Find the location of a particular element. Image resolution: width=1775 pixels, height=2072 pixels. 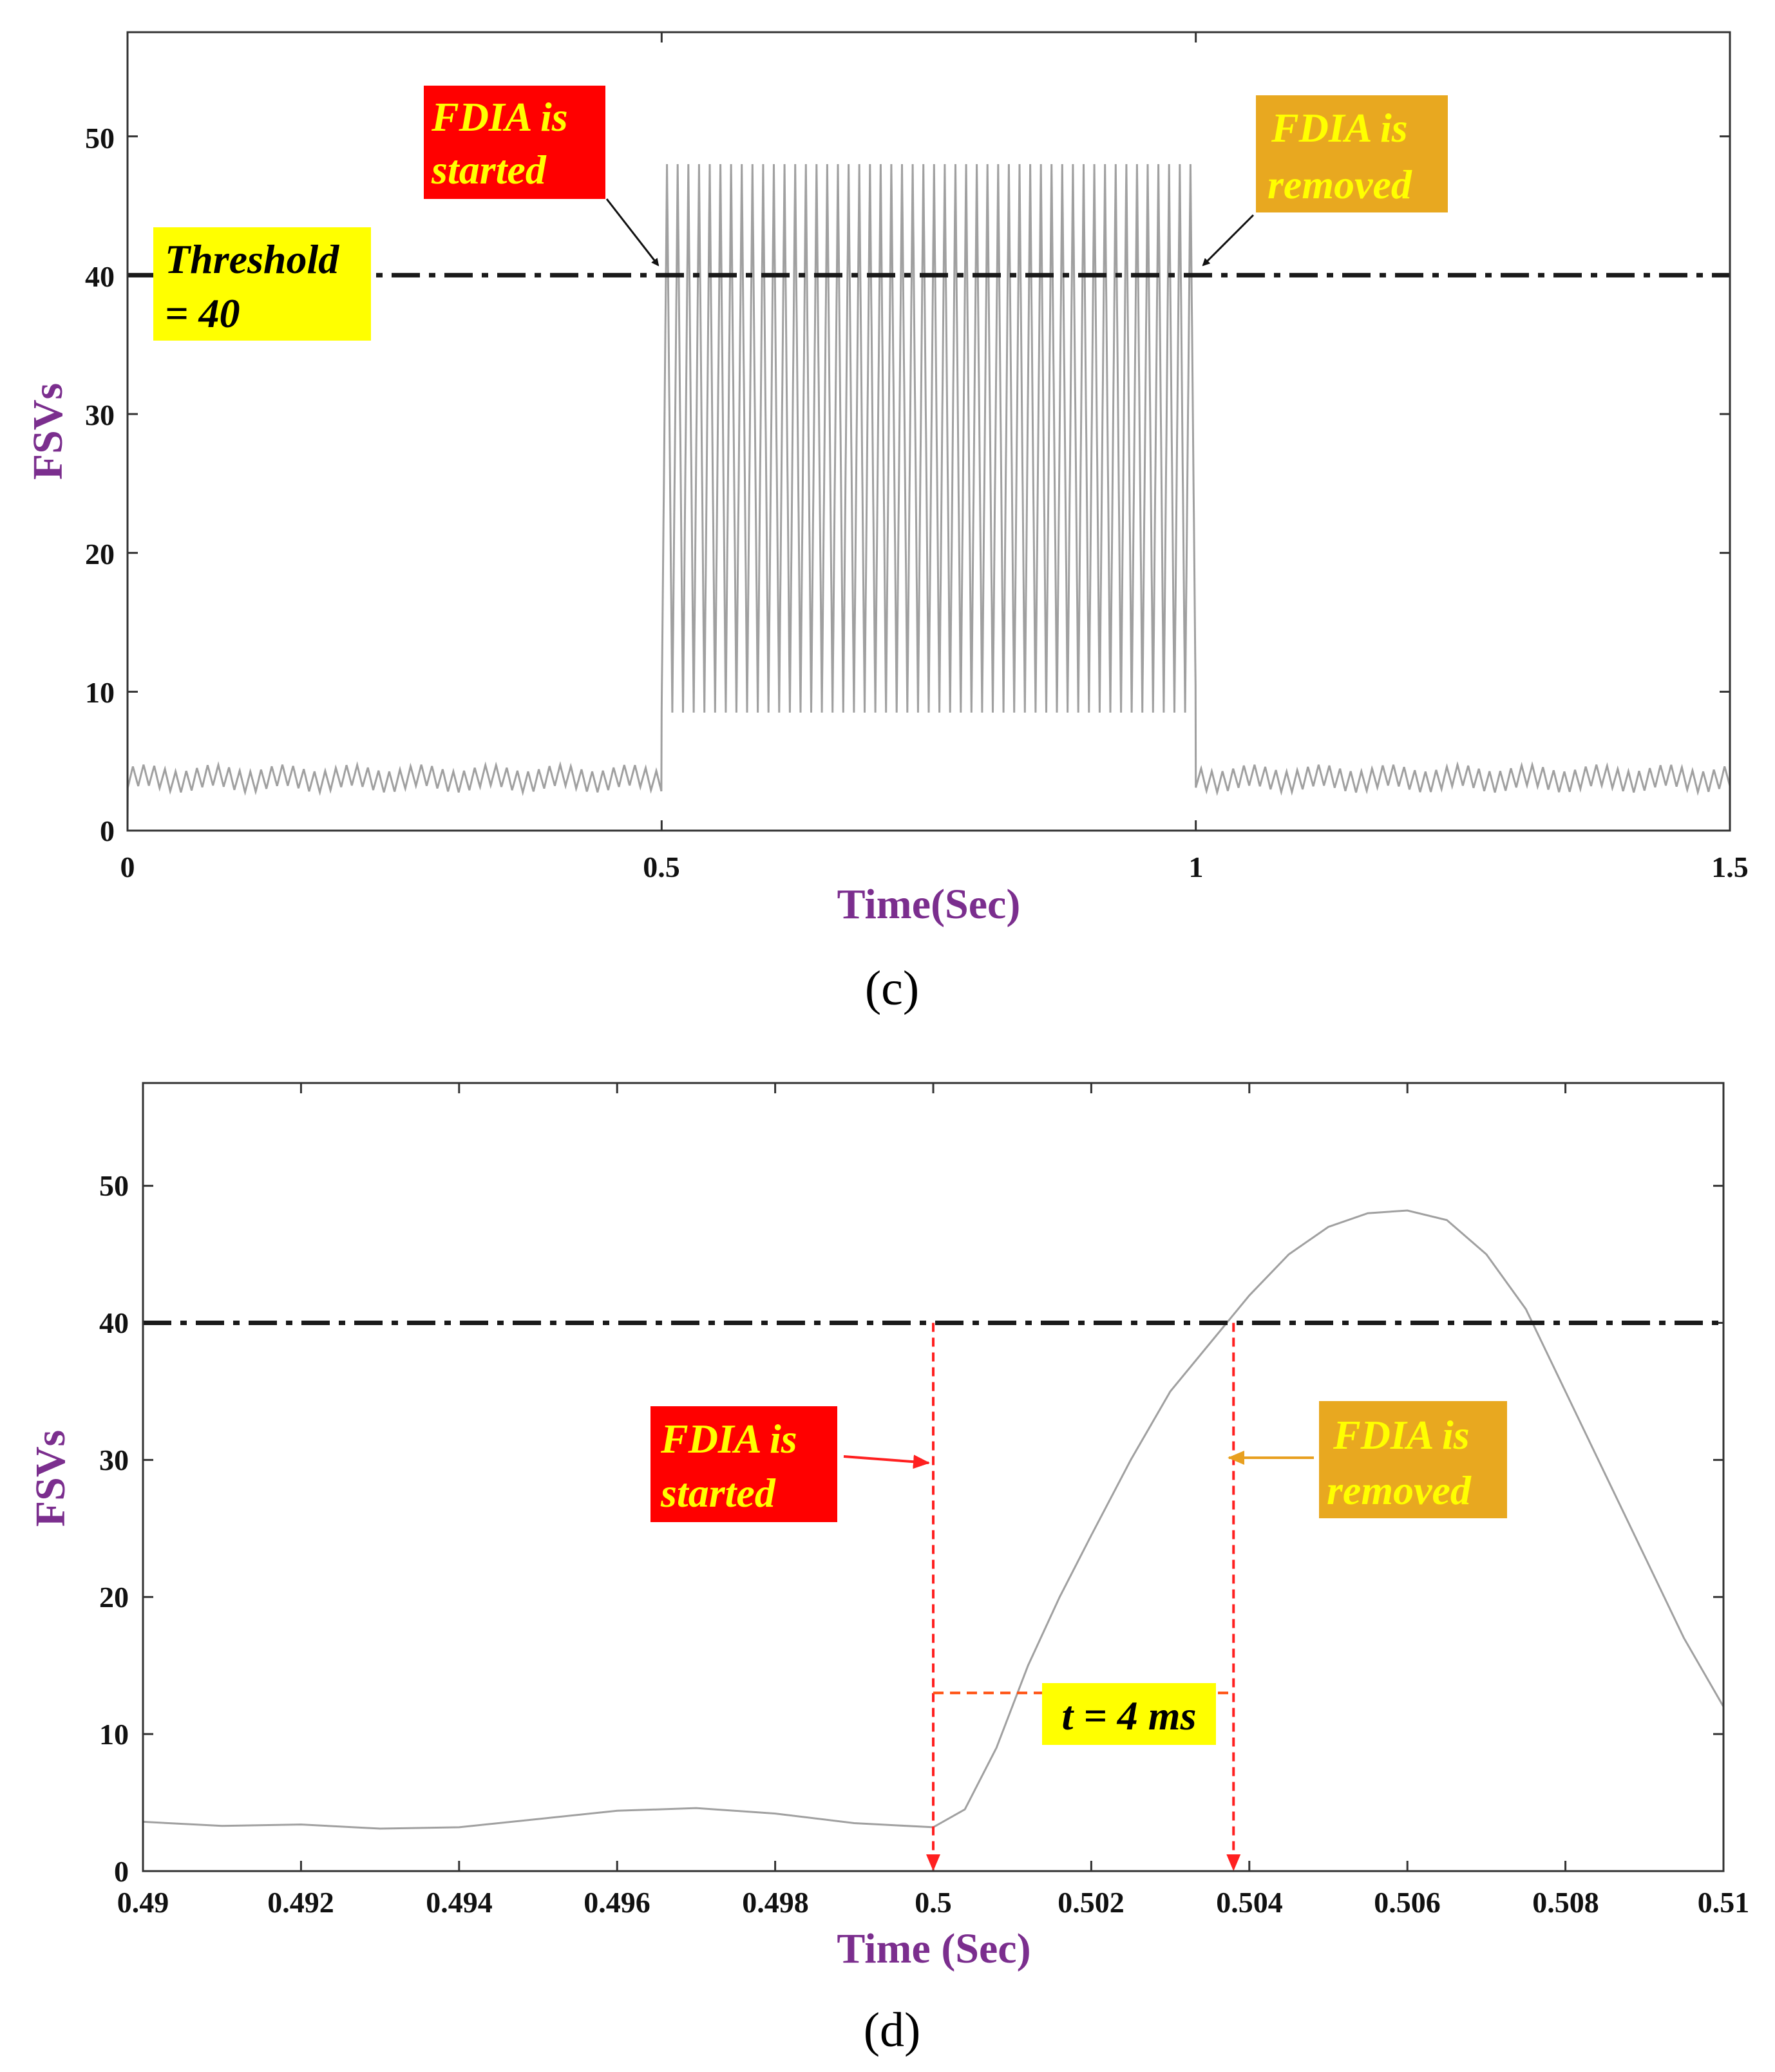

d-removed-label-box is located at coordinates (1413, 1459).